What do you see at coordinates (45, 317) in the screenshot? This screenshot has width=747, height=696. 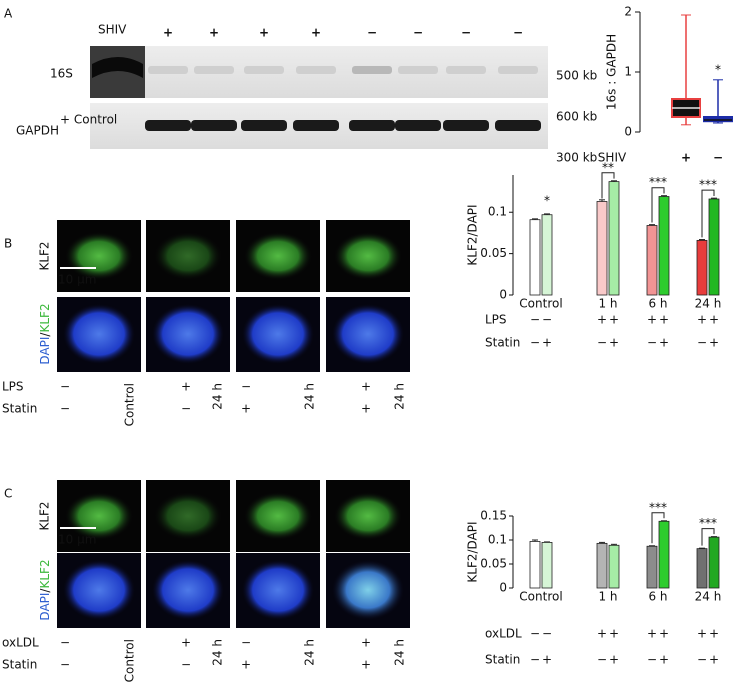 I see `klf2-label: KLF2` at bounding box center [45, 317].